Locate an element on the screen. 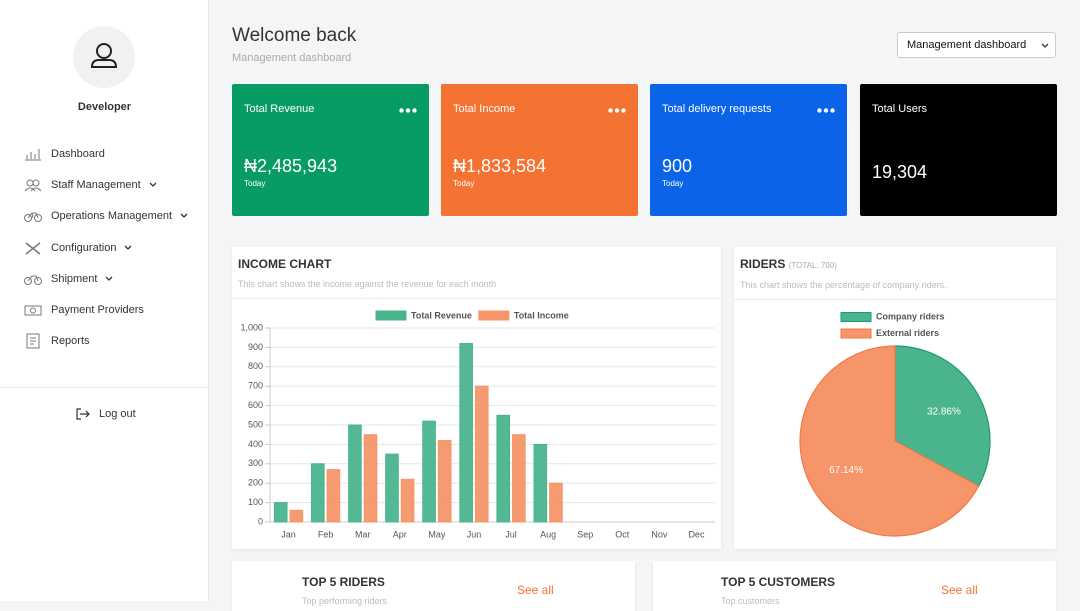  card-label: Total Users is located at coordinates (900, 109).